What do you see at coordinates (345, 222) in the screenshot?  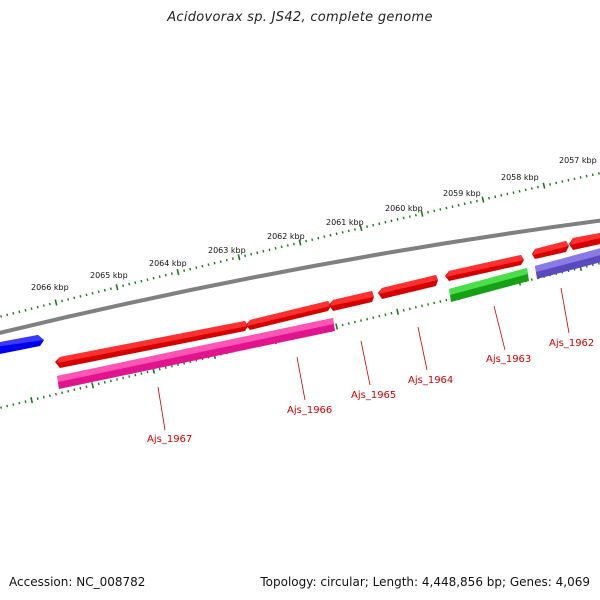 I see `ruler-label: 2061 kbp` at bounding box center [345, 222].